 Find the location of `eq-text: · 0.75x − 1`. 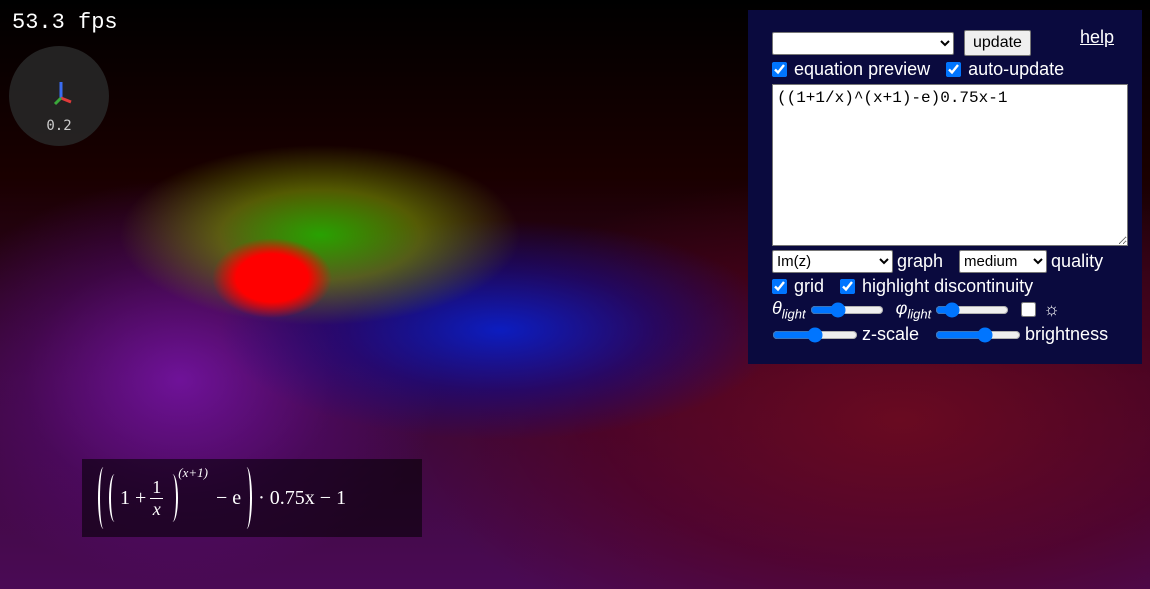

eq-text: · 0.75x − 1 is located at coordinates (302, 497).